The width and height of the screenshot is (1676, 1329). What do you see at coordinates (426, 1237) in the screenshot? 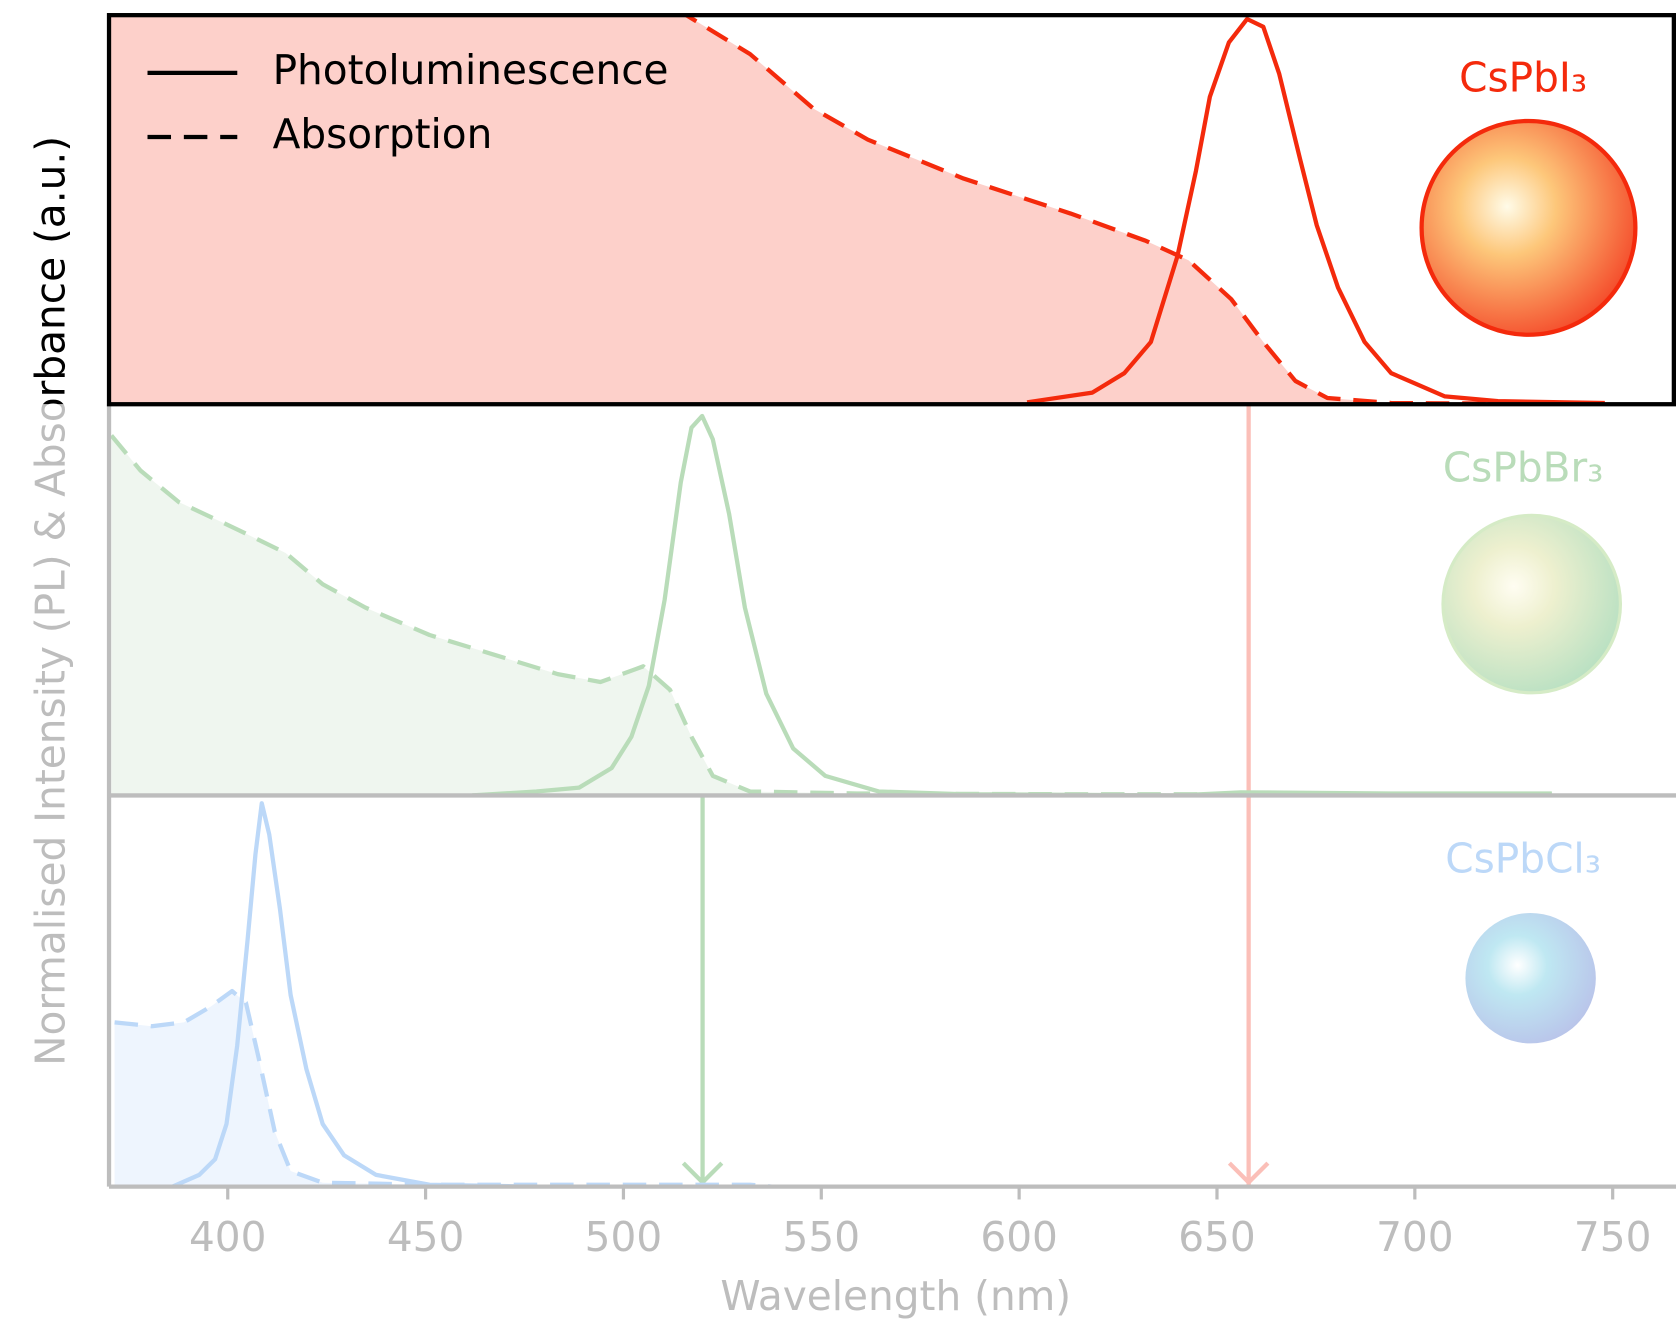
I see `x-tick-label: 450` at bounding box center [426, 1237].